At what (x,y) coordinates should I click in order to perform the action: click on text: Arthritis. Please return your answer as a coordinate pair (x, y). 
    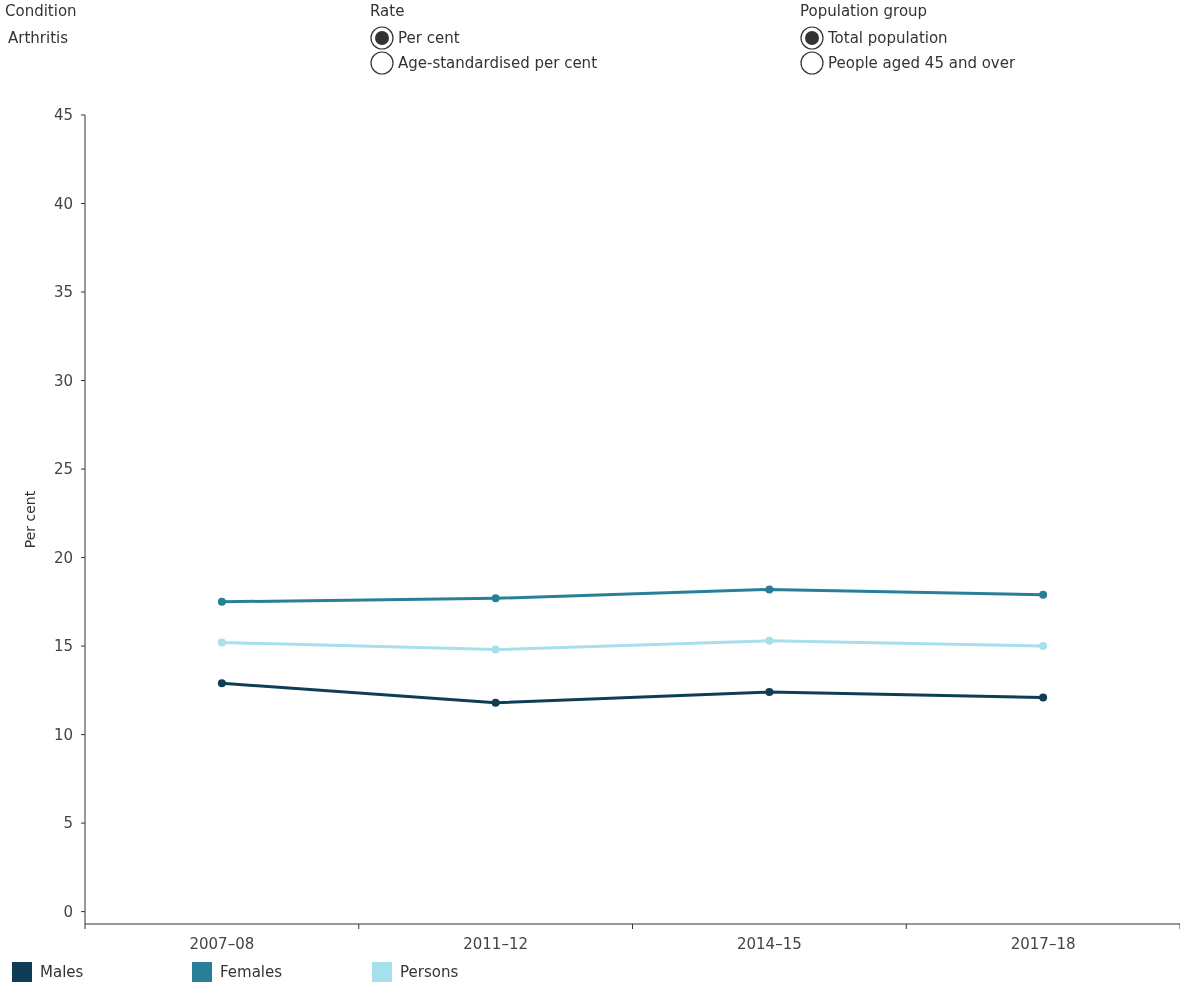
    Looking at the image, I should click on (38, 38).